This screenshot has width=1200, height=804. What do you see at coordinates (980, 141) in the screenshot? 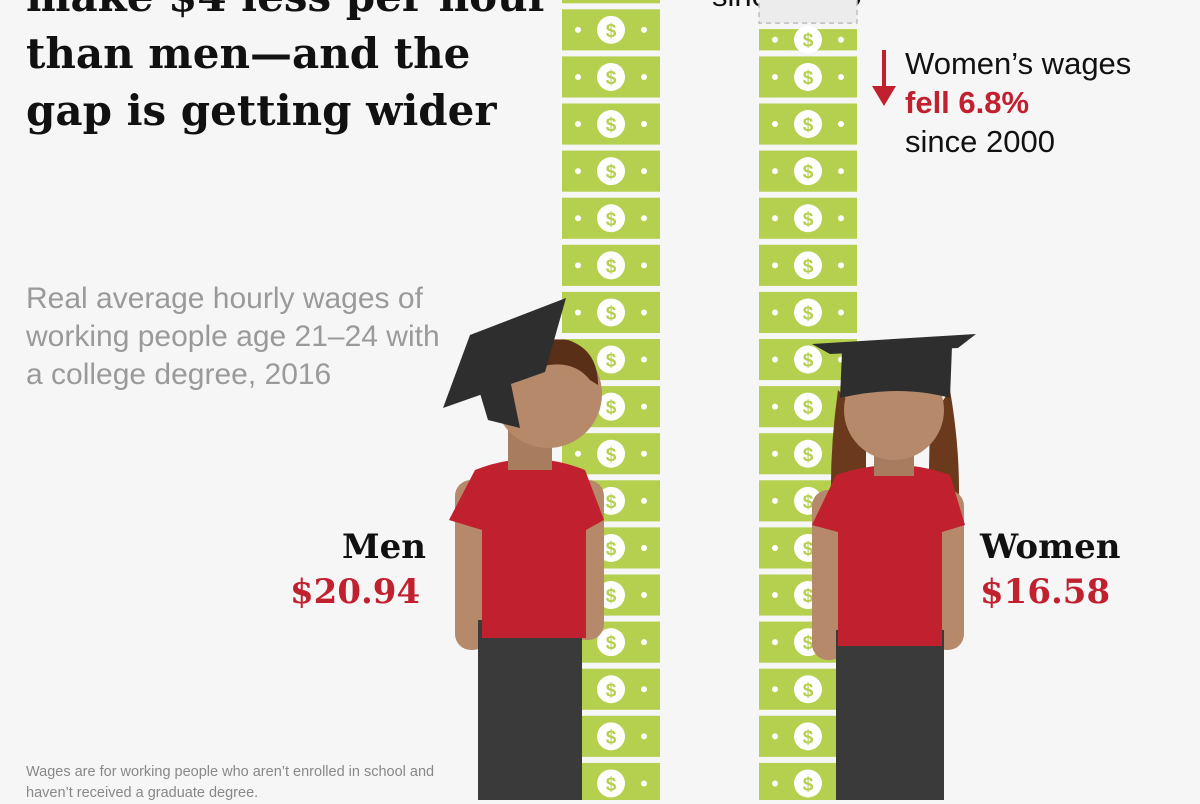
I see `women-note-line3: since 2000` at bounding box center [980, 141].